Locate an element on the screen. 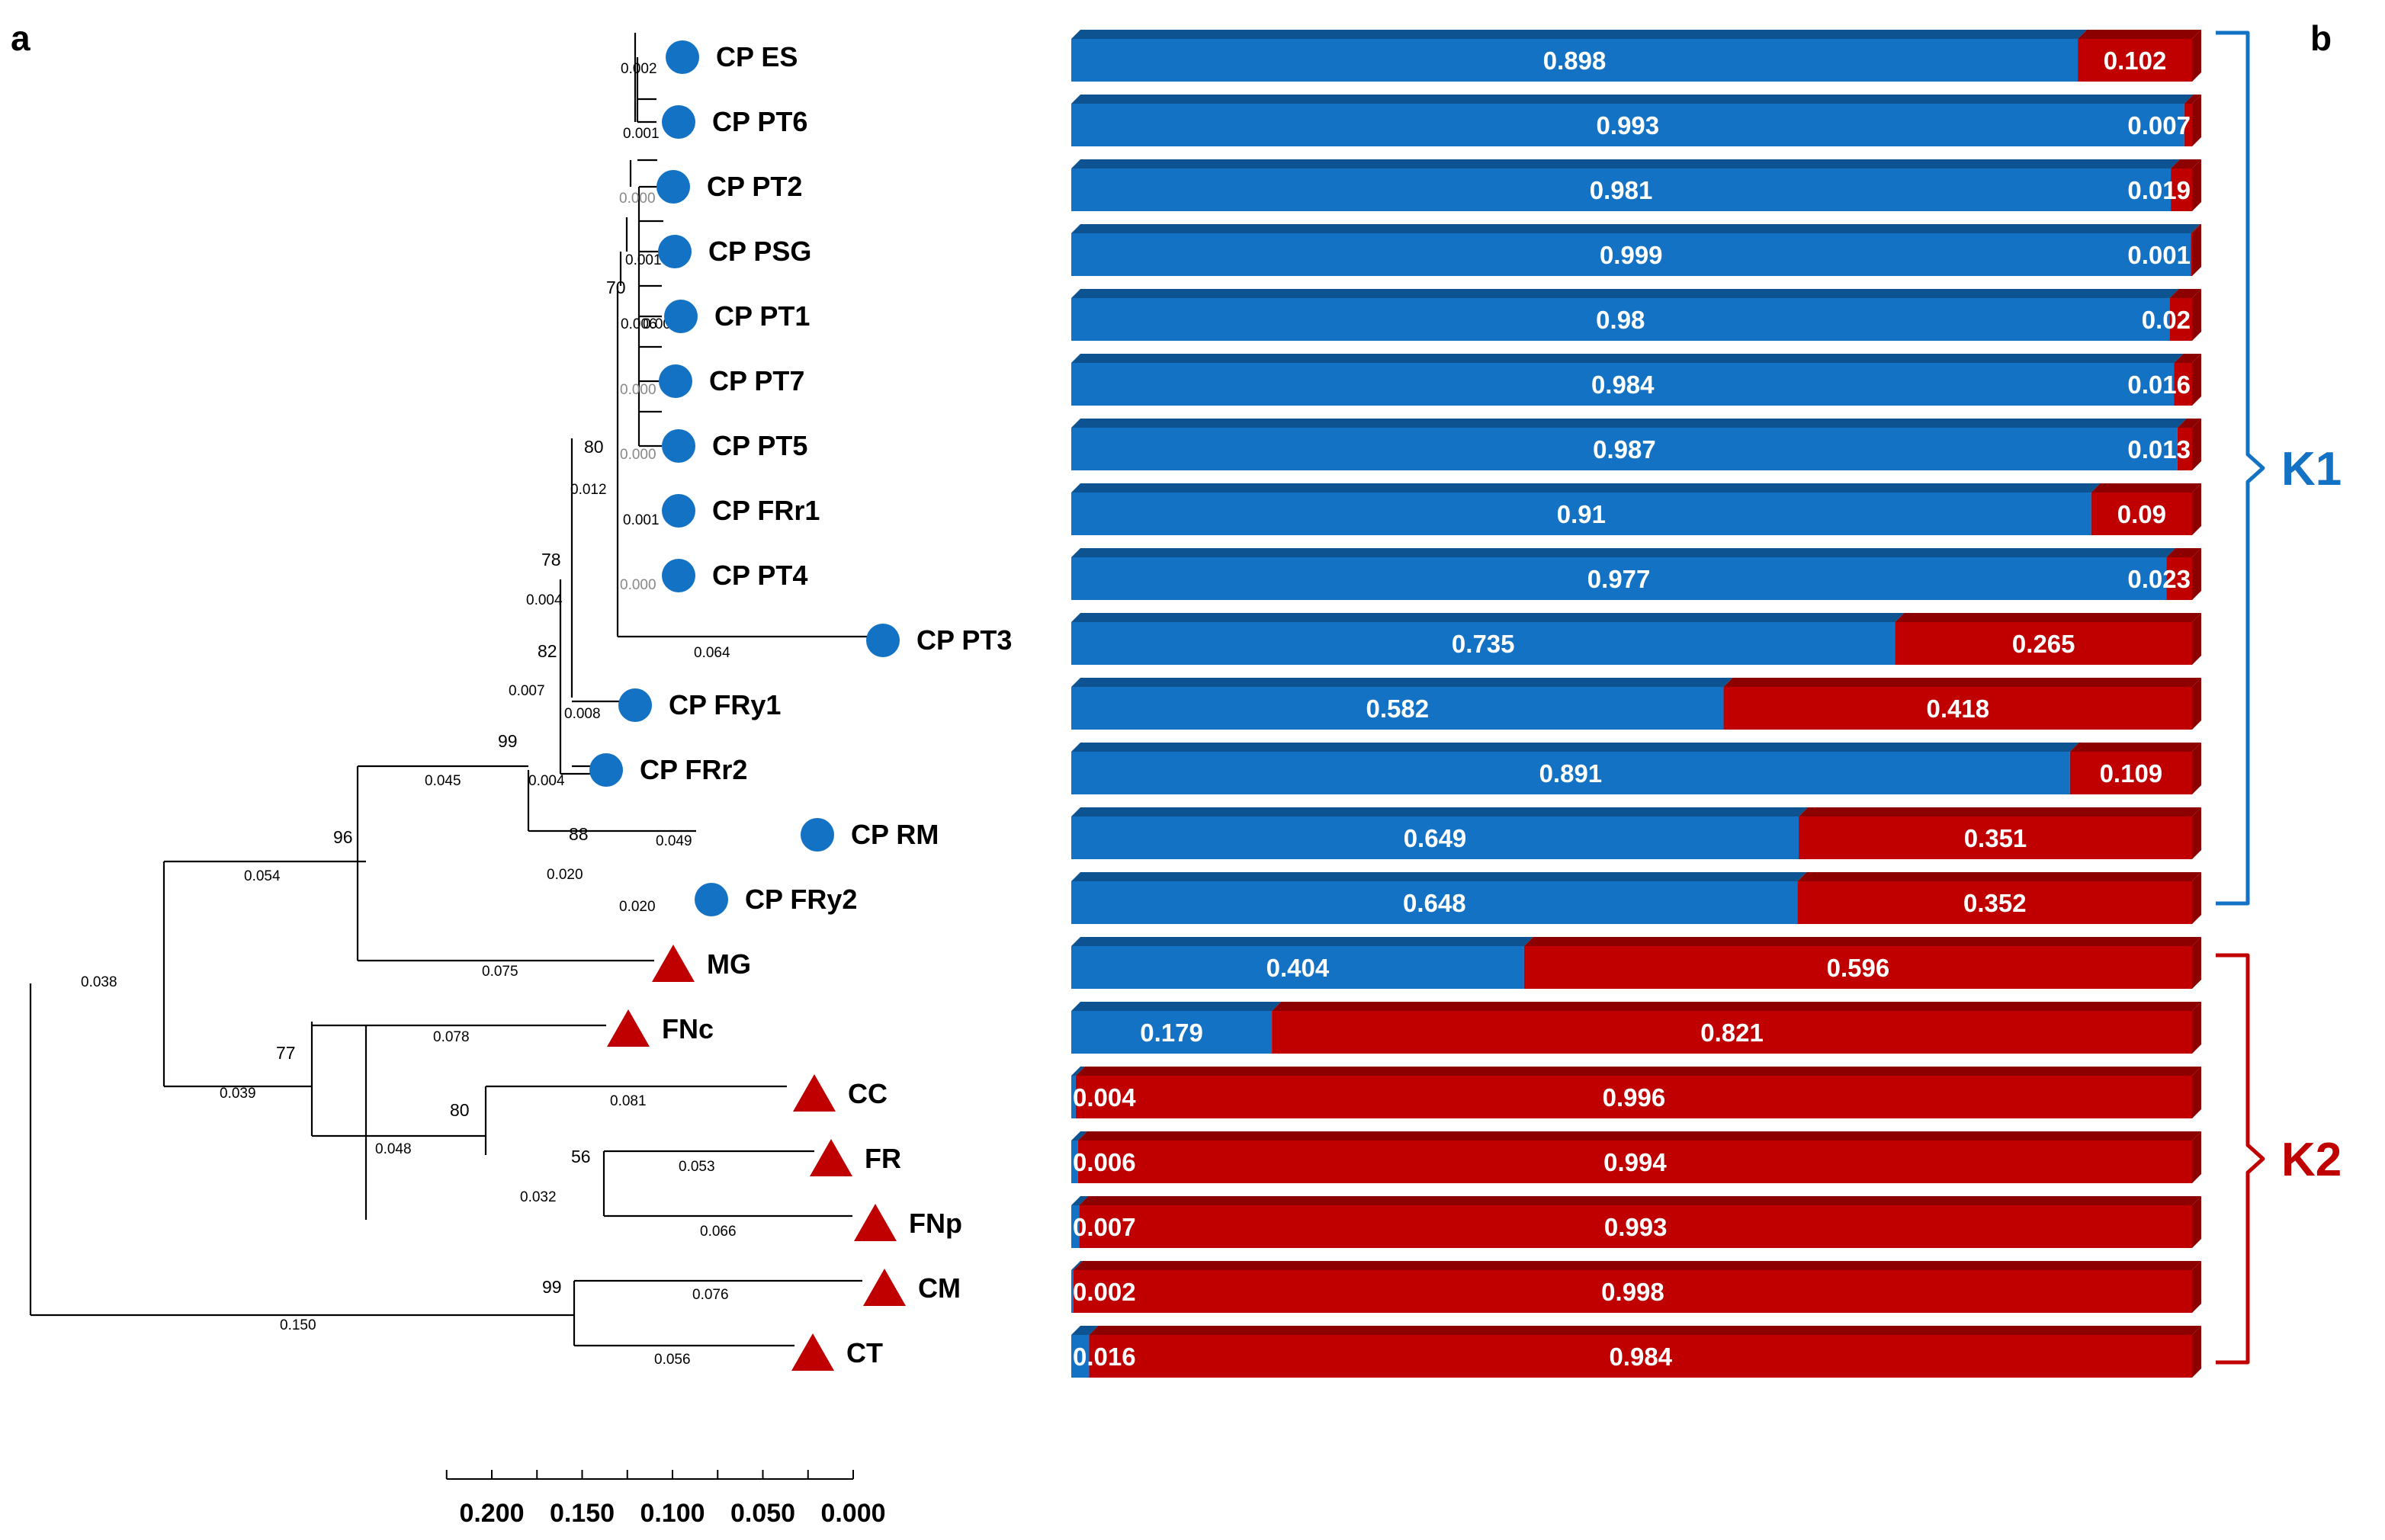 Image resolution: width=2385 pixels, height=1540 pixels. bar-row: 0.993 0.007 is located at coordinates (1636, 120).